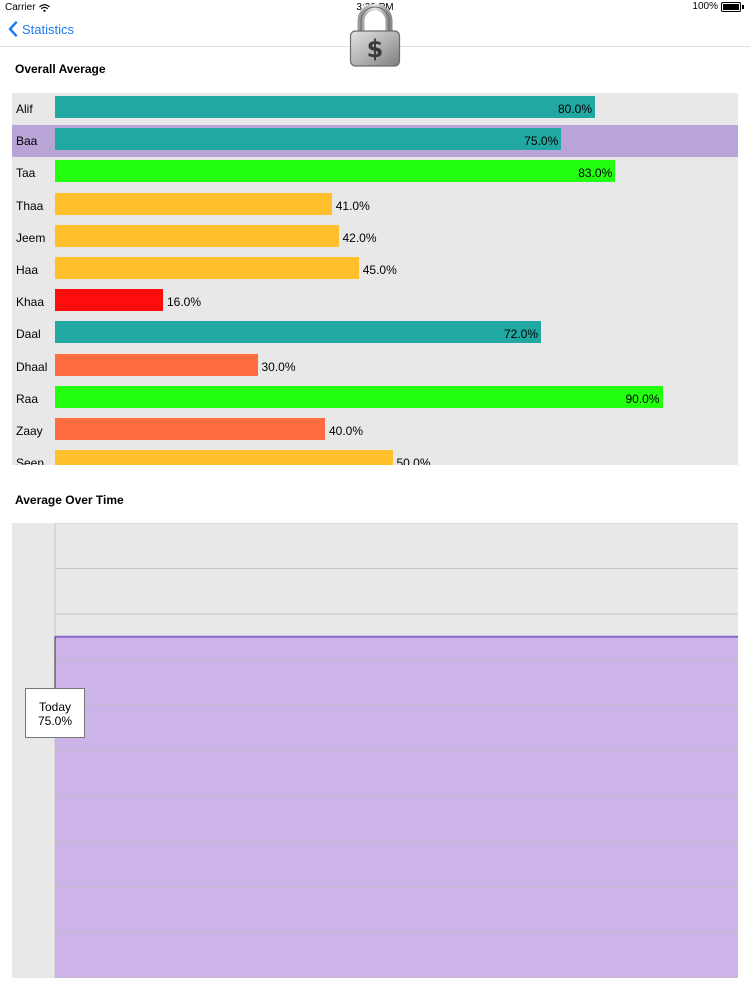  I want to click on bar-value-label: 45.0%, so click(379, 270).